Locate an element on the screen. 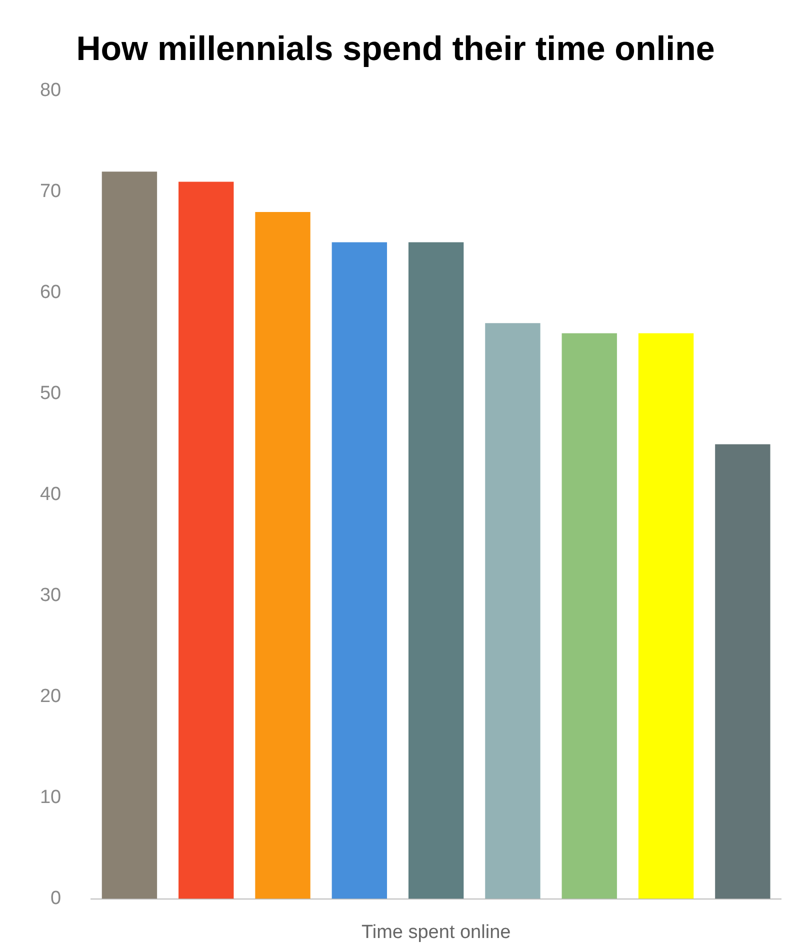  y-tick-label: 80 is located at coordinates (51, 91).